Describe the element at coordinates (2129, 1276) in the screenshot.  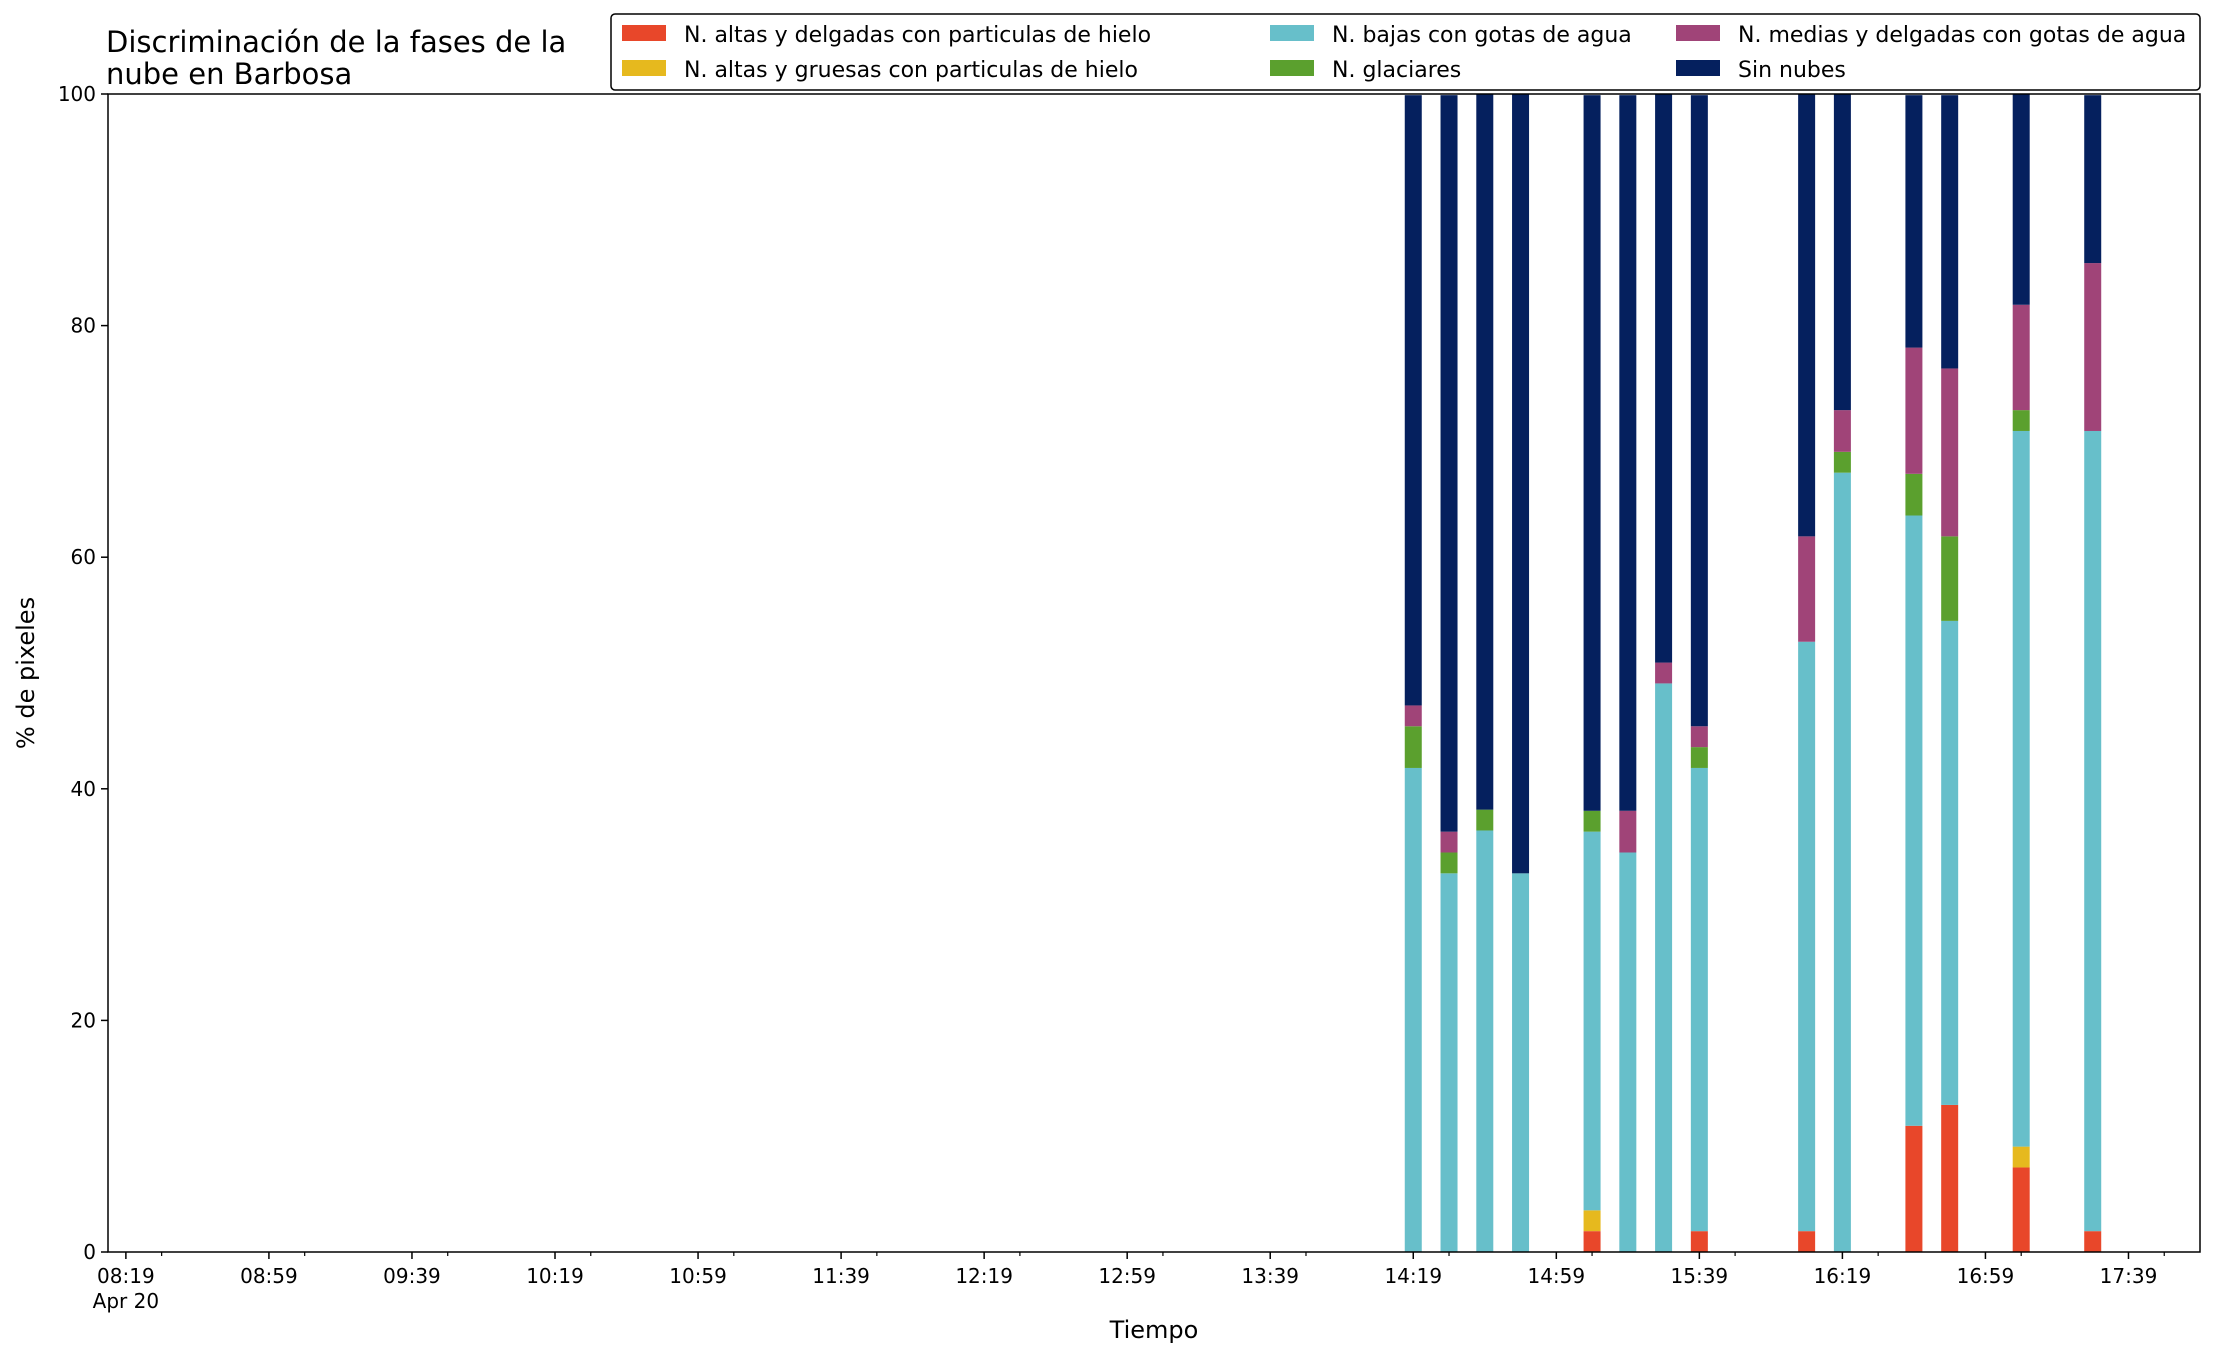
I see `x-tick-label-14: 17:39` at that location.